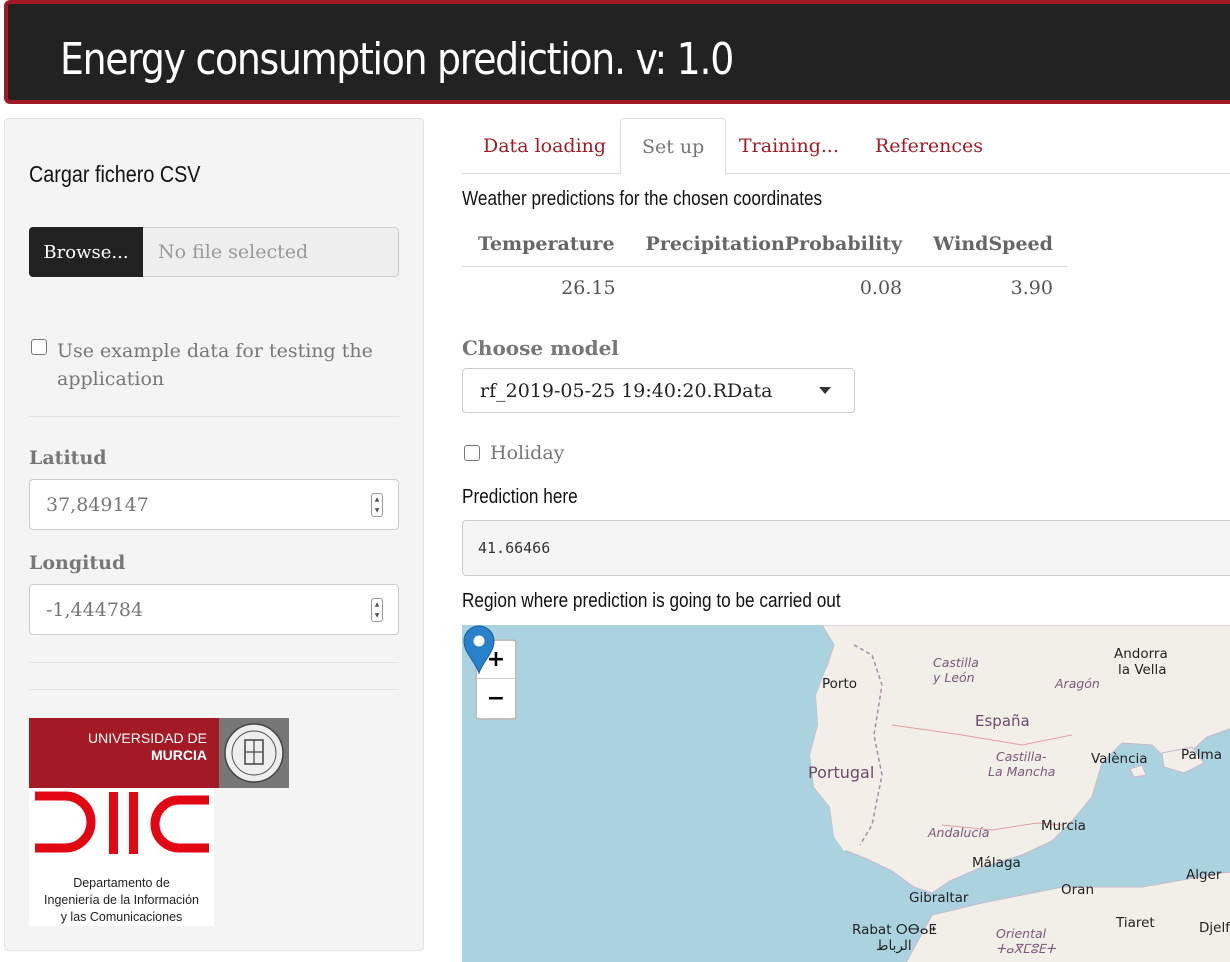 This screenshot has width=1230, height=962. What do you see at coordinates (122, 822) in the screenshot?
I see `diic-letters-icon` at bounding box center [122, 822].